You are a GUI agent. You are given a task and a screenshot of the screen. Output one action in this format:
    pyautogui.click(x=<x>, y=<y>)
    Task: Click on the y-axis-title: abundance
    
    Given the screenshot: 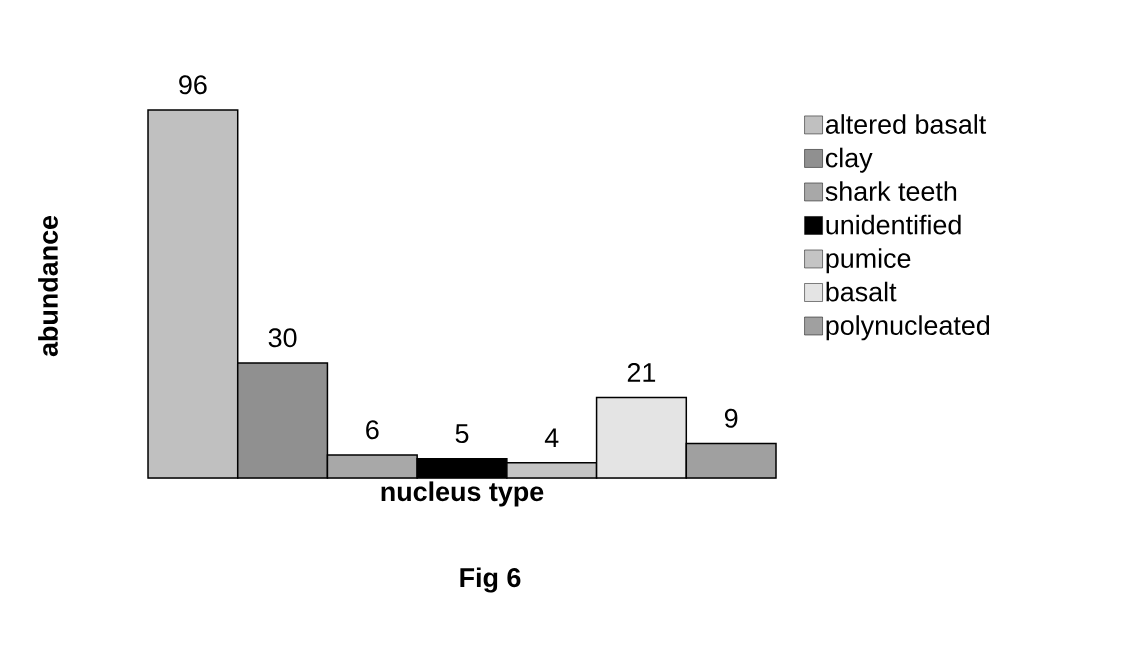 What is the action you would take?
    pyautogui.click(x=48, y=286)
    